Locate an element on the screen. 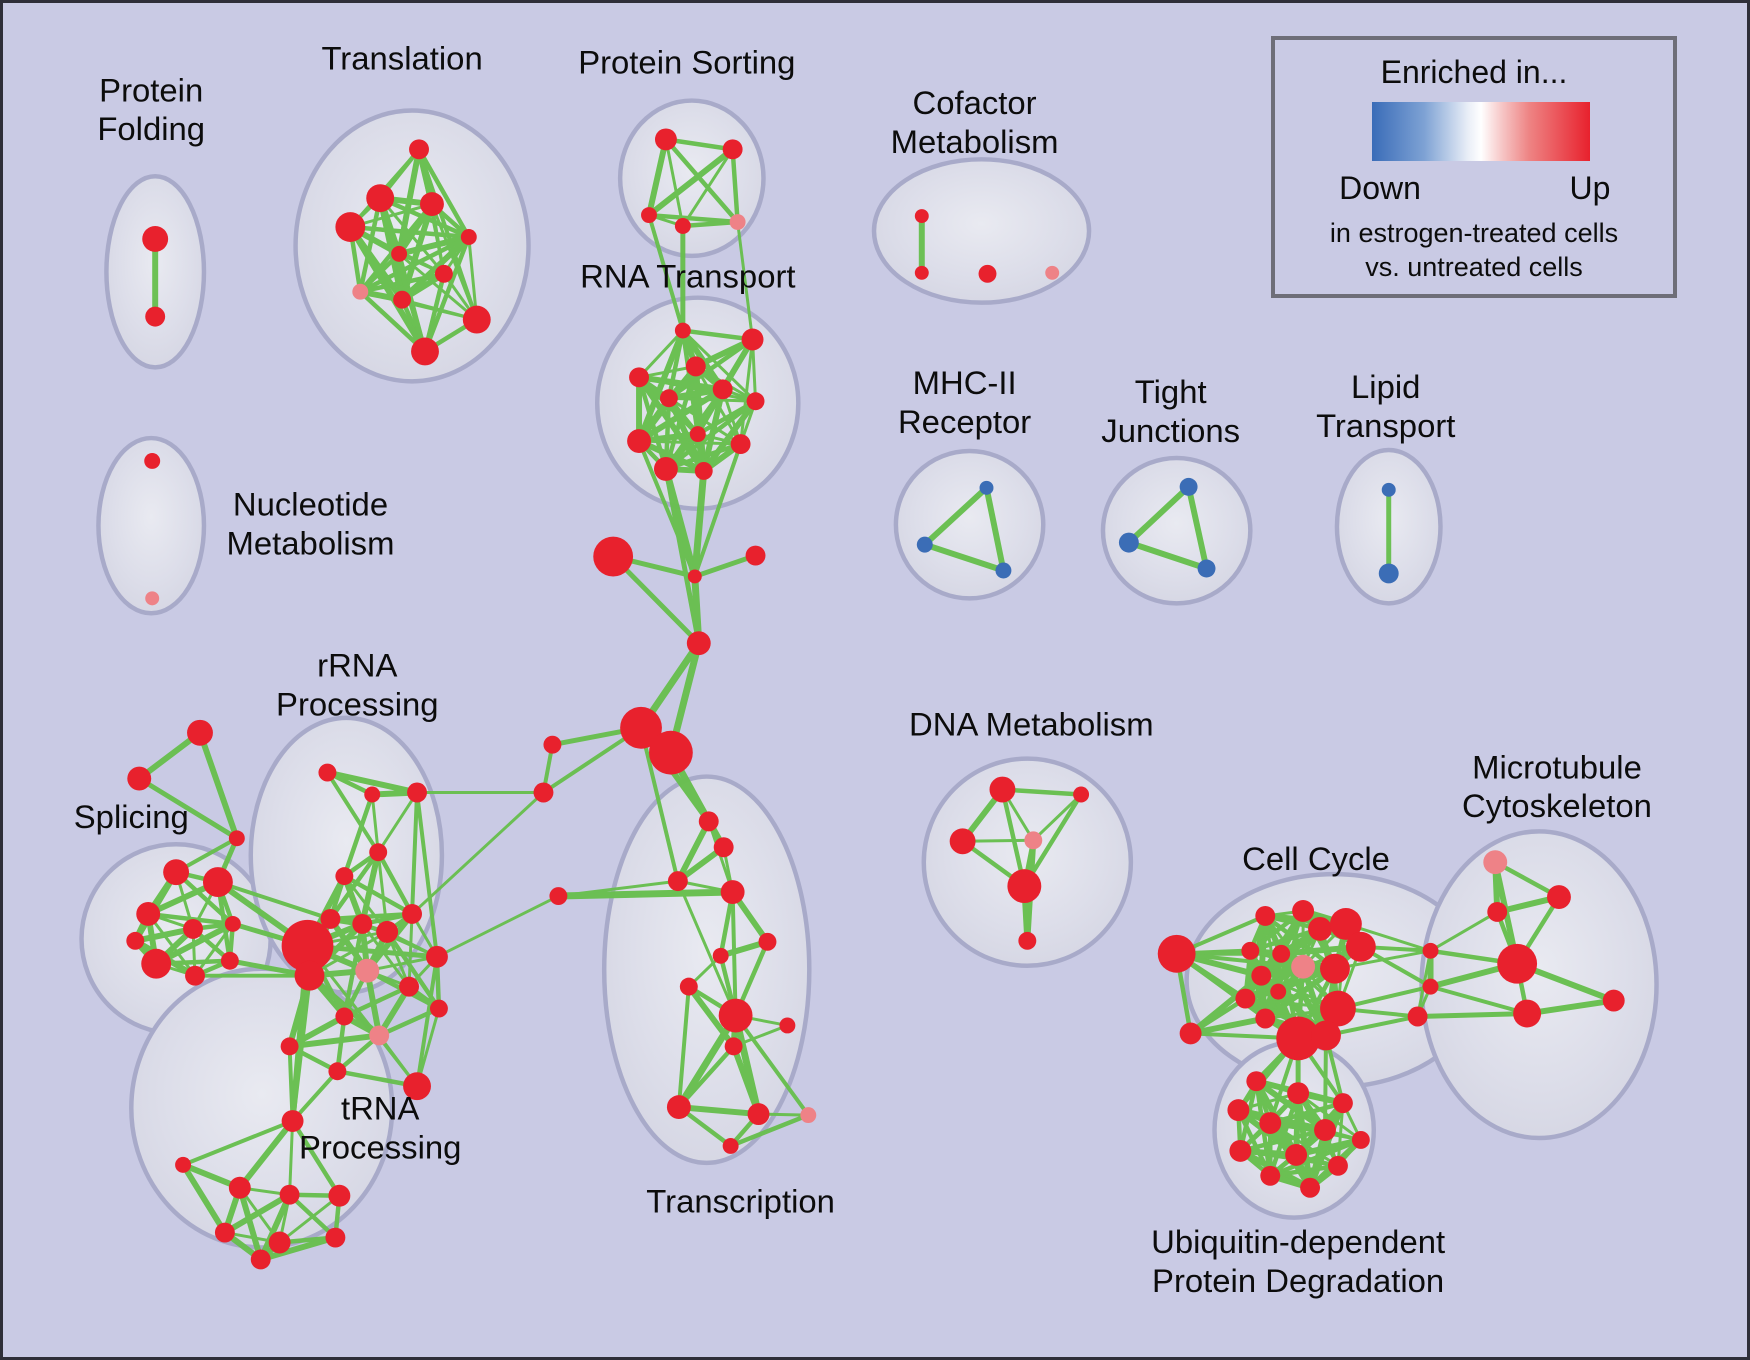  cluster-label-rna-transport: RNA Transport is located at coordinates (687, 275).